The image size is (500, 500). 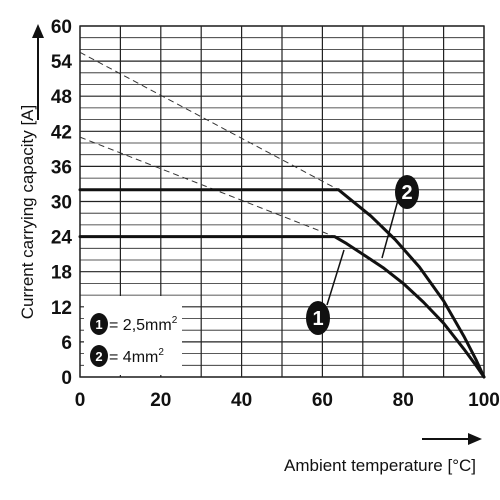 I want to click on x-tick-100: 100, so click(x=484, y=400).